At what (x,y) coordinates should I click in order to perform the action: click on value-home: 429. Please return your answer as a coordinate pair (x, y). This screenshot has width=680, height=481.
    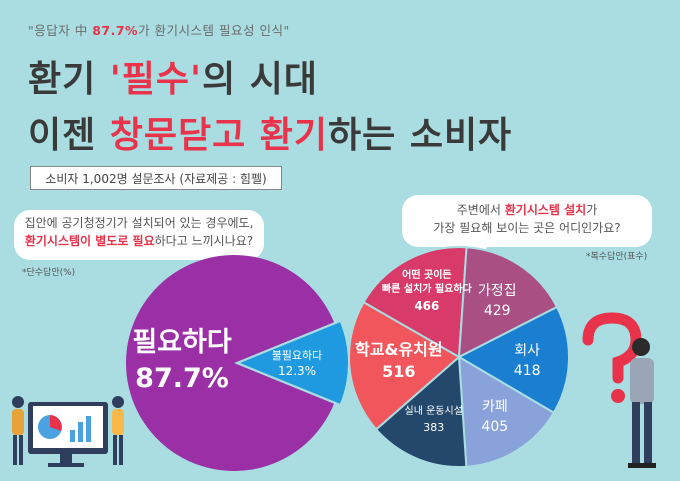
    Looking at the image, I should click on (497, 311).